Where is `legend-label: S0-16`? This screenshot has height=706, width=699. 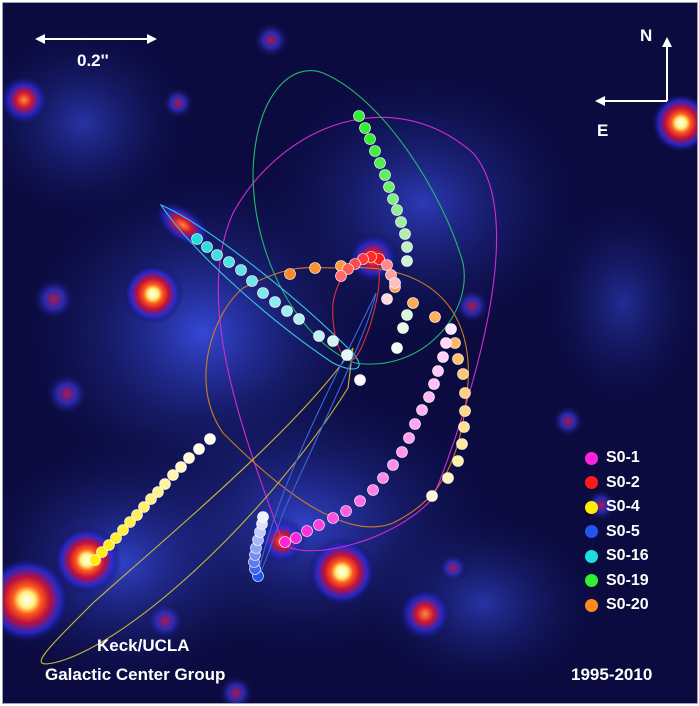 legend-label: S0-16 is located at coordinates (627, 556).